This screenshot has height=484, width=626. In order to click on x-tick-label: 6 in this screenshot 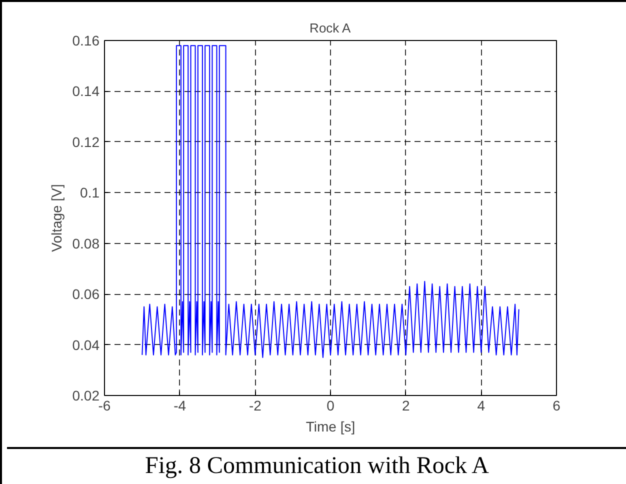, I will do `click(556, 406)`.